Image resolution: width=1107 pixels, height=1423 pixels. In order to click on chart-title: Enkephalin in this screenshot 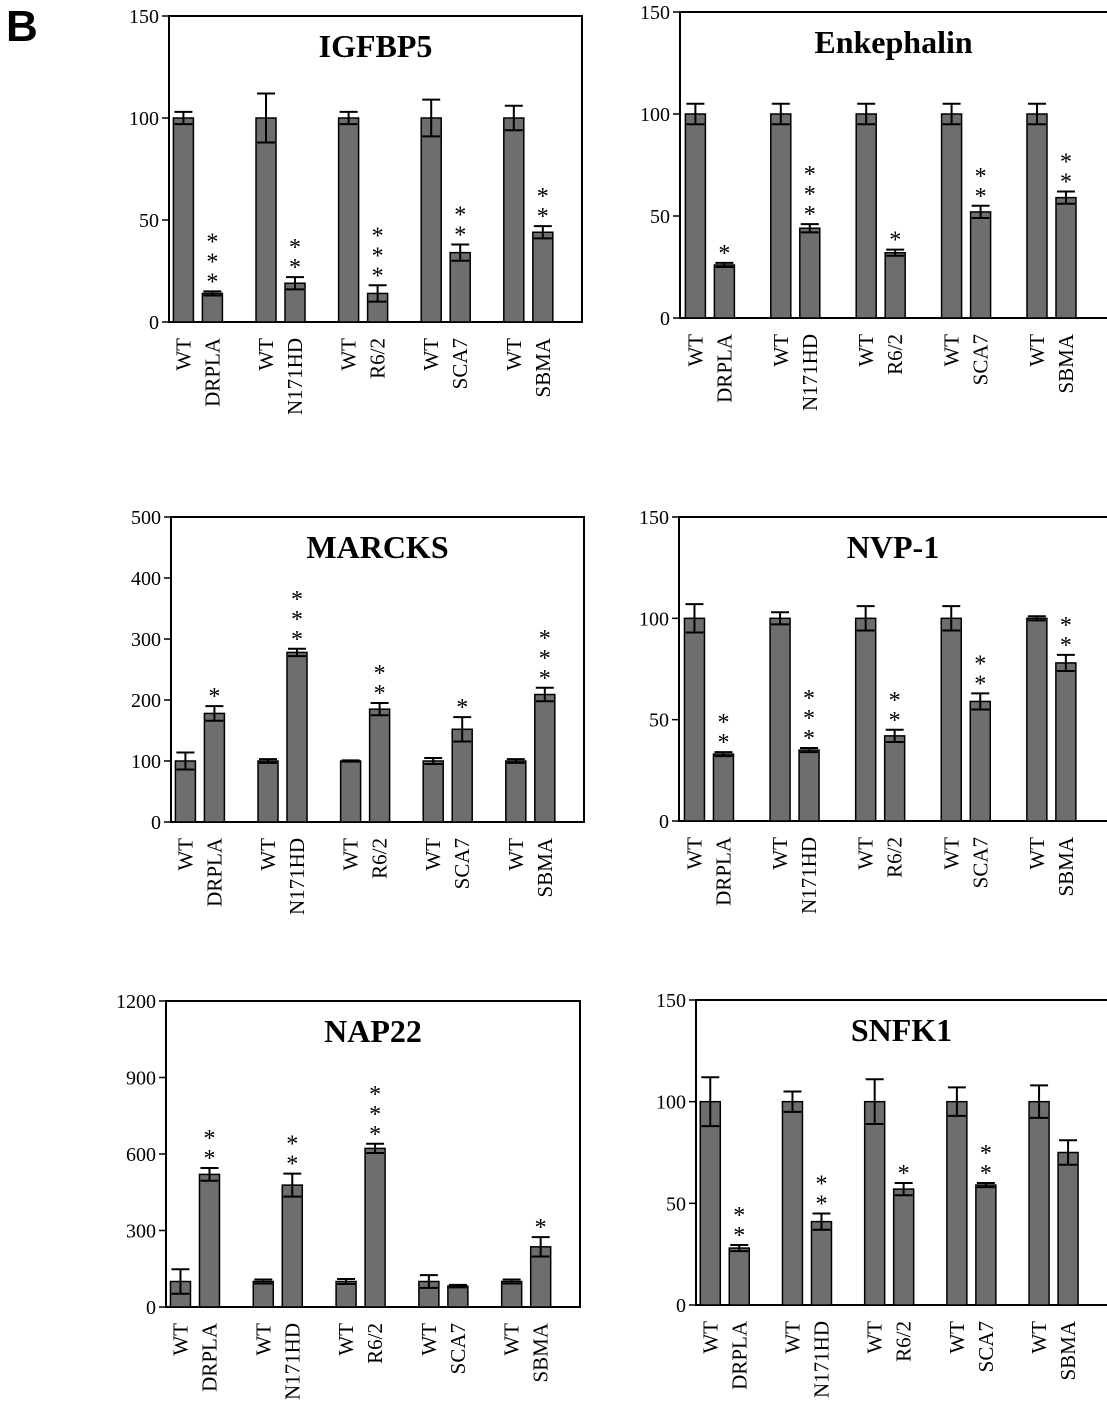, I will do `click(893, 42)`.